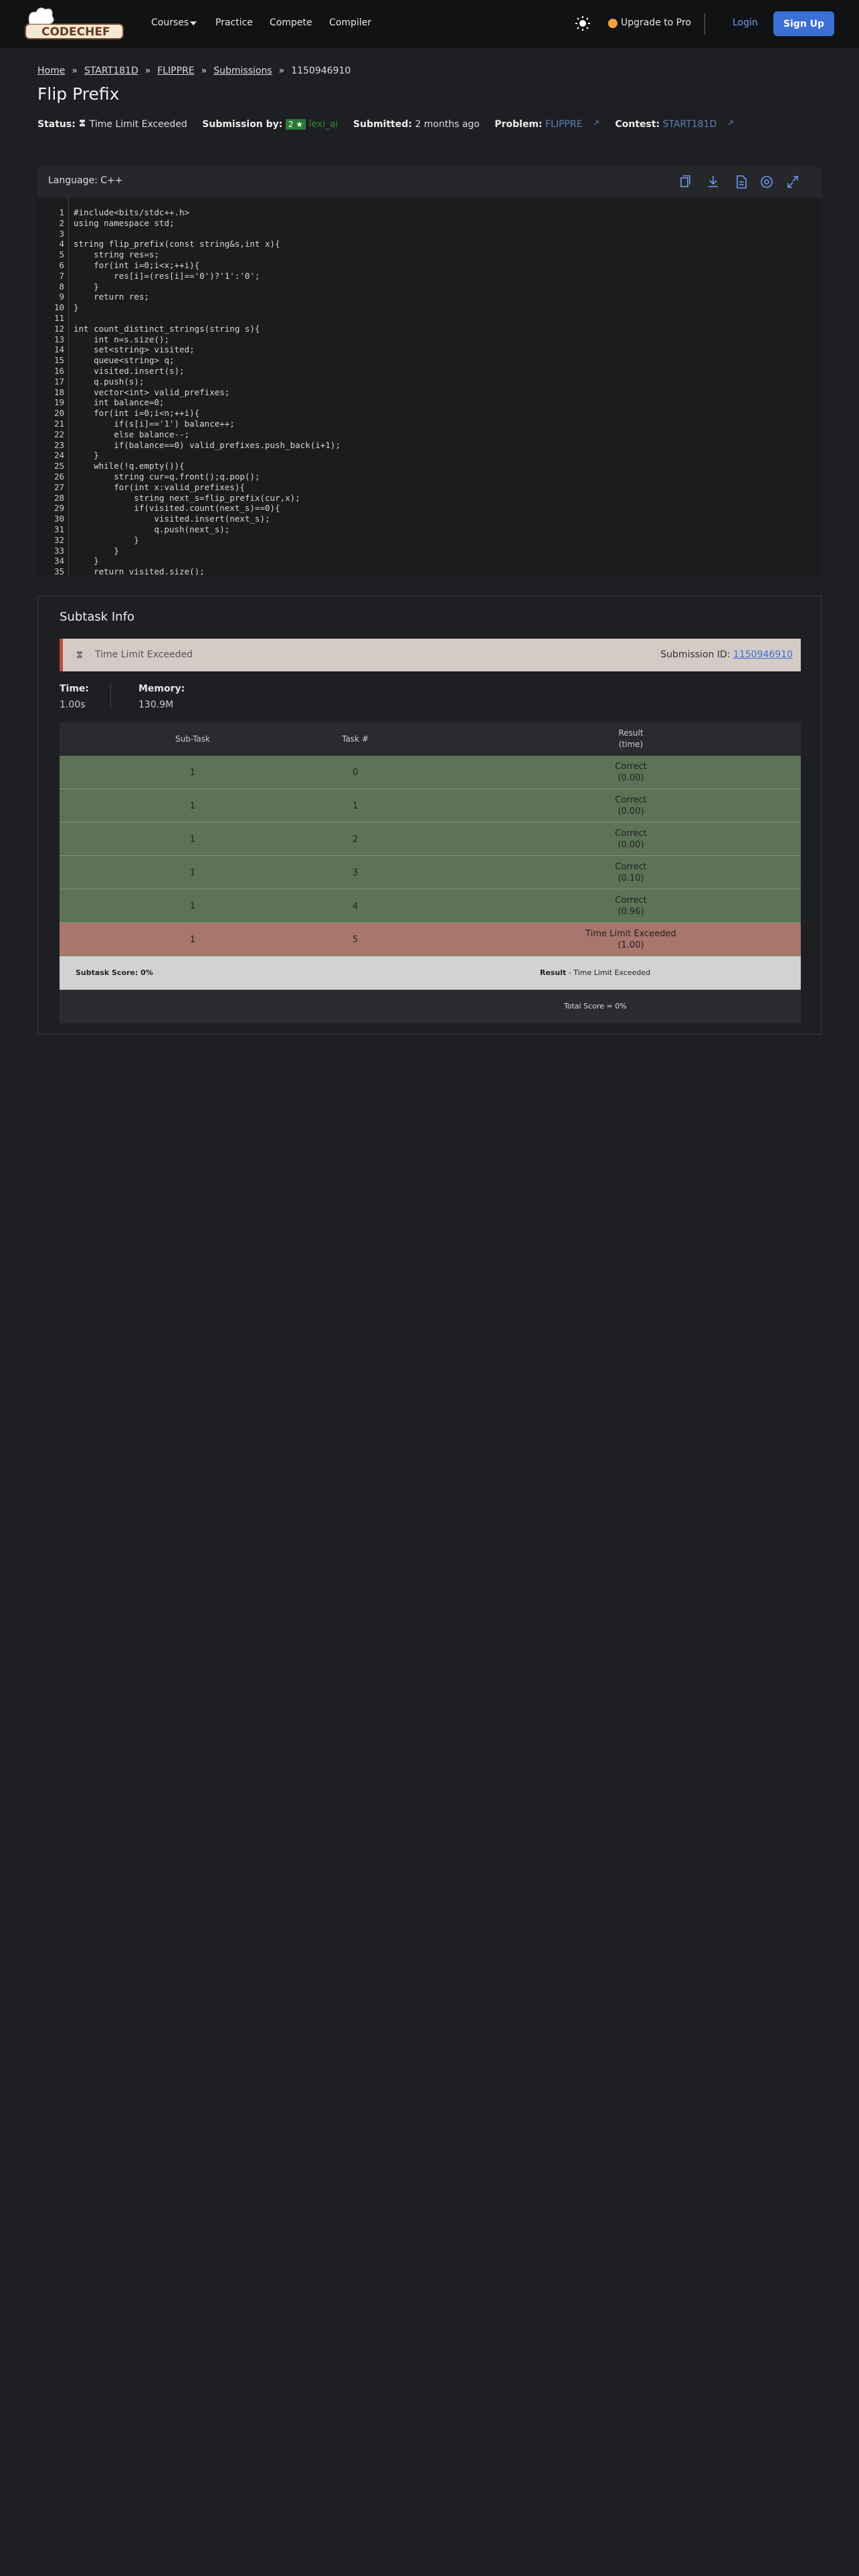 Image resolution: width=859 pixels, height=2576 pixels. I want to click on time: (0.10), so click(630, 878).